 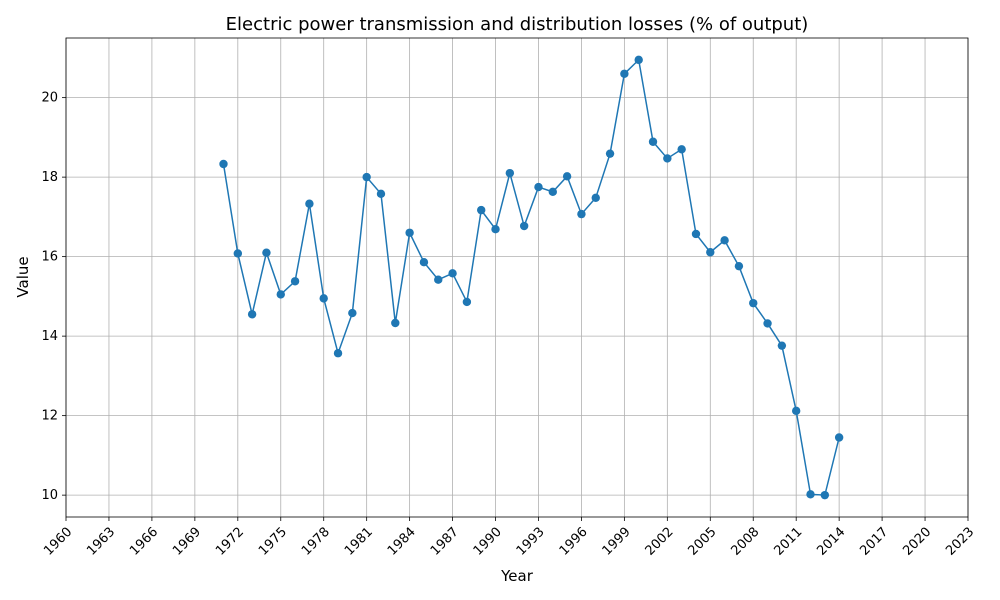 I want to click on x-tick-label: 2023, so click(x=960, y=542).